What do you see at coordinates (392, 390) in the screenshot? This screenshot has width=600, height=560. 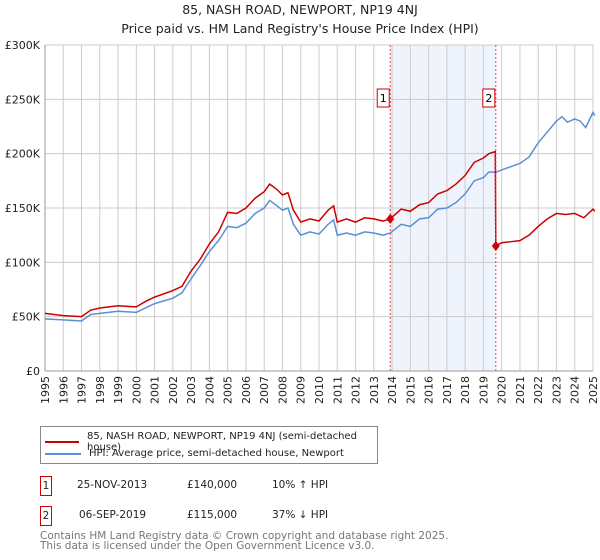 I see `x-tick-label: 2014` at bounding box center [392, 390].